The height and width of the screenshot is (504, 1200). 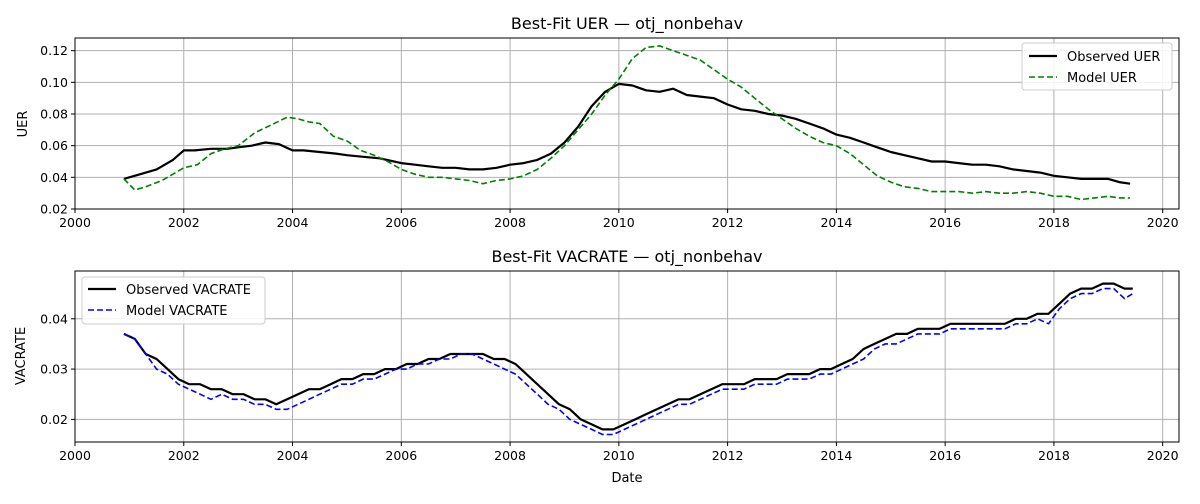 What do you see at coordinates (184, 222) in the screenshot?
I see `uer-x-tick-label: 2002` at bounding box center [184, 222].